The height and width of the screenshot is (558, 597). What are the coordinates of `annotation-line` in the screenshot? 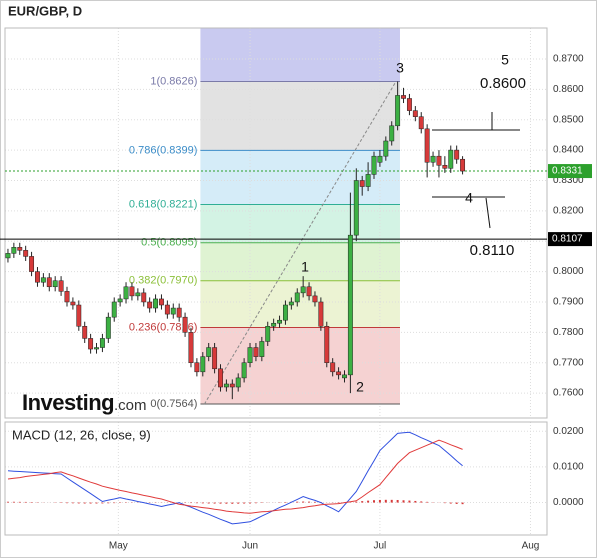 It's located at (488, 213).